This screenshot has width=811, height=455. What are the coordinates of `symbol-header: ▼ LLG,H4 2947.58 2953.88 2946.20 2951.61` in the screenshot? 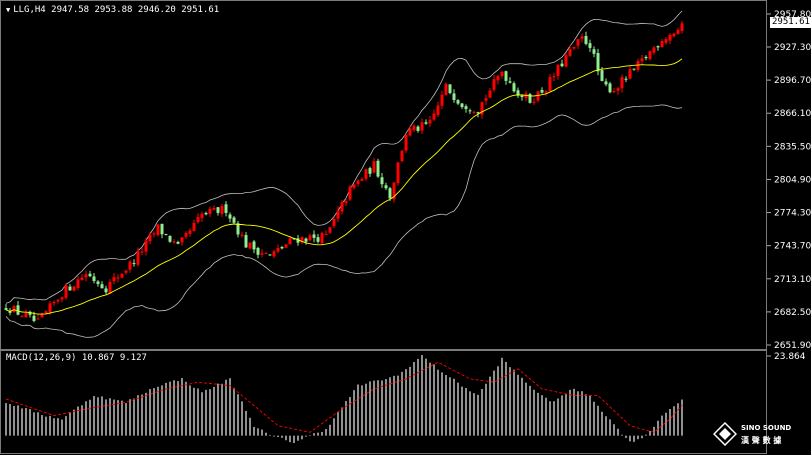 It's located at (112, 10).